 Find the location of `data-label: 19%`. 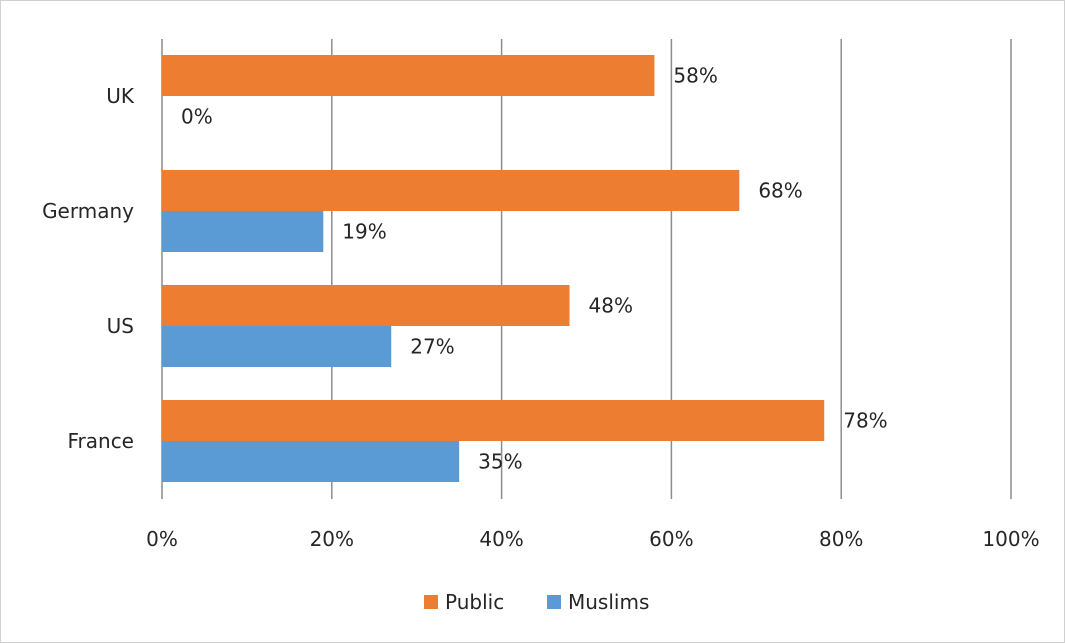

data-label: 19% is located at coordinates (364, 232).